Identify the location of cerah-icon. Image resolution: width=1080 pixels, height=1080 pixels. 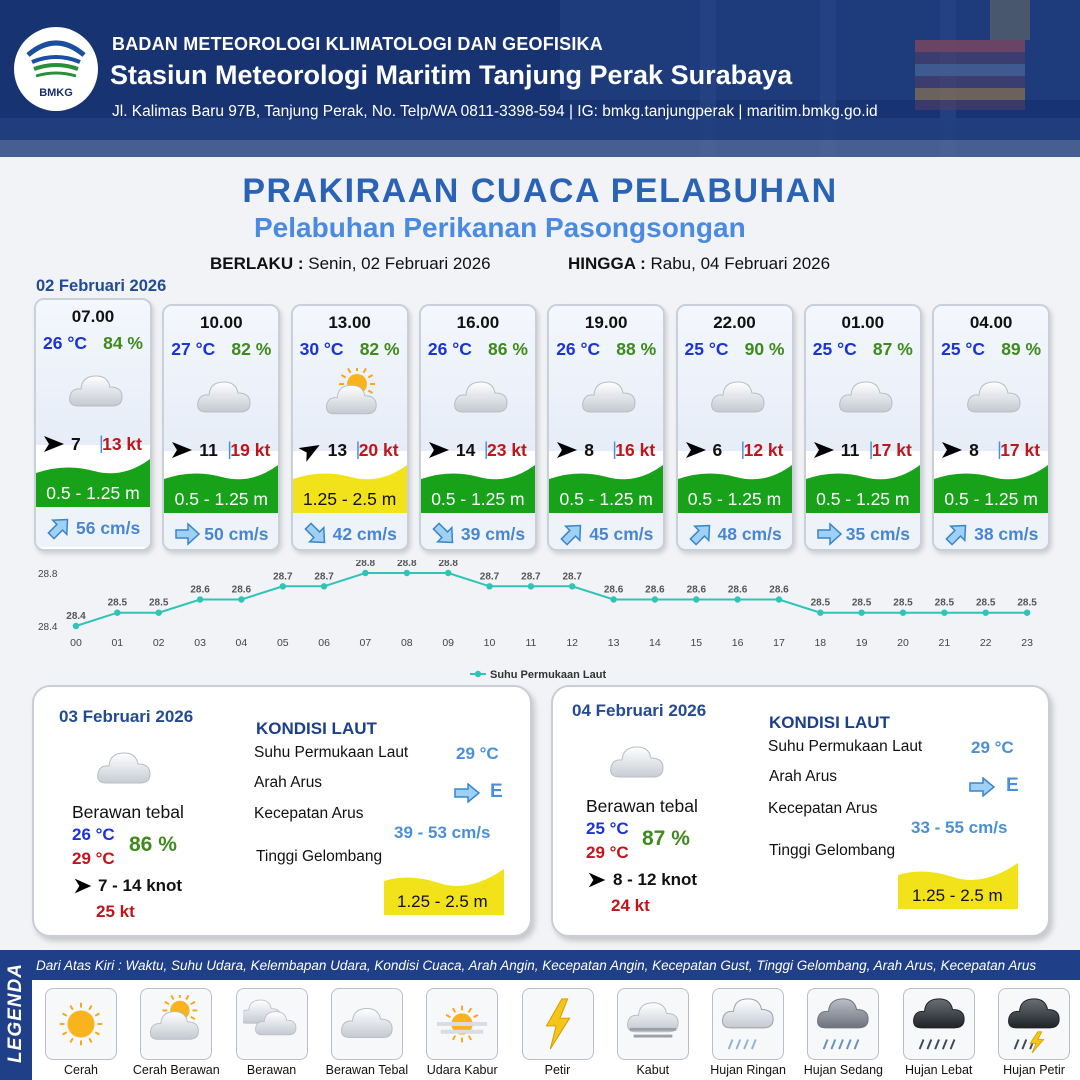
(81, 1024).